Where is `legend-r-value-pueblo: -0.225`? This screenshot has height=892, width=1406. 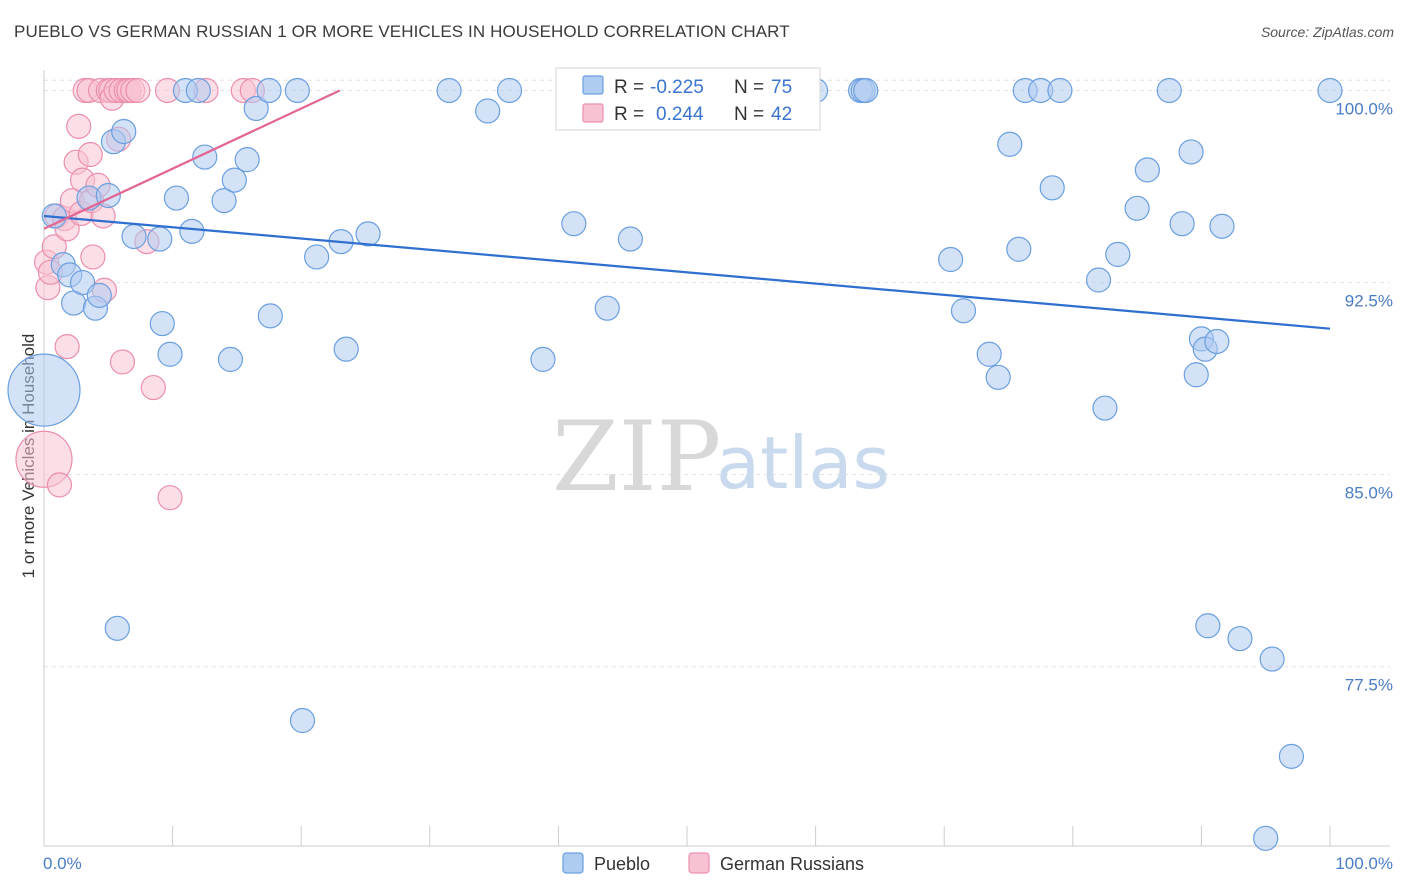
legend-r-value-pueblo: -0.225 is located at coordinates (677, 87).